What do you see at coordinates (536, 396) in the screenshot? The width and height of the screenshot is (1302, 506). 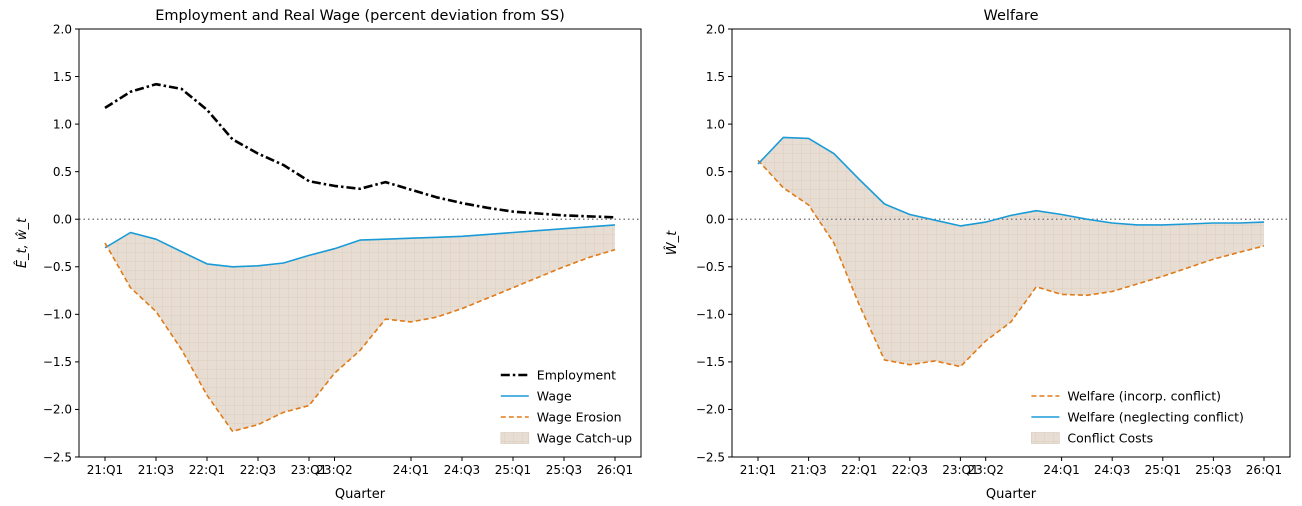 I see `legend-item-wage: Wage` at bounding box center [536, 396].